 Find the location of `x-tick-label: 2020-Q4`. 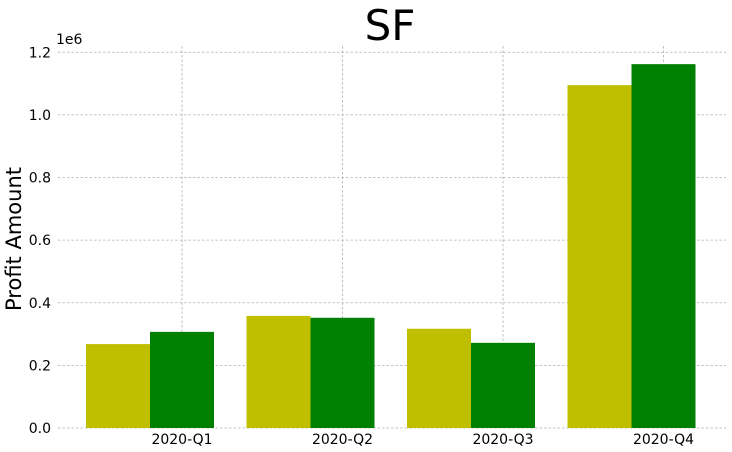

x-tick-label: 2020-Q4 is located at coordinates (663, 440).